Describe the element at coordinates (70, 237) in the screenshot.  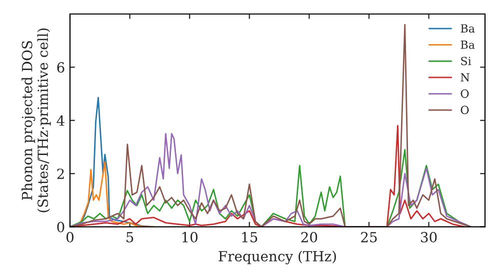
I see `x-tick-label: 0` at that location.